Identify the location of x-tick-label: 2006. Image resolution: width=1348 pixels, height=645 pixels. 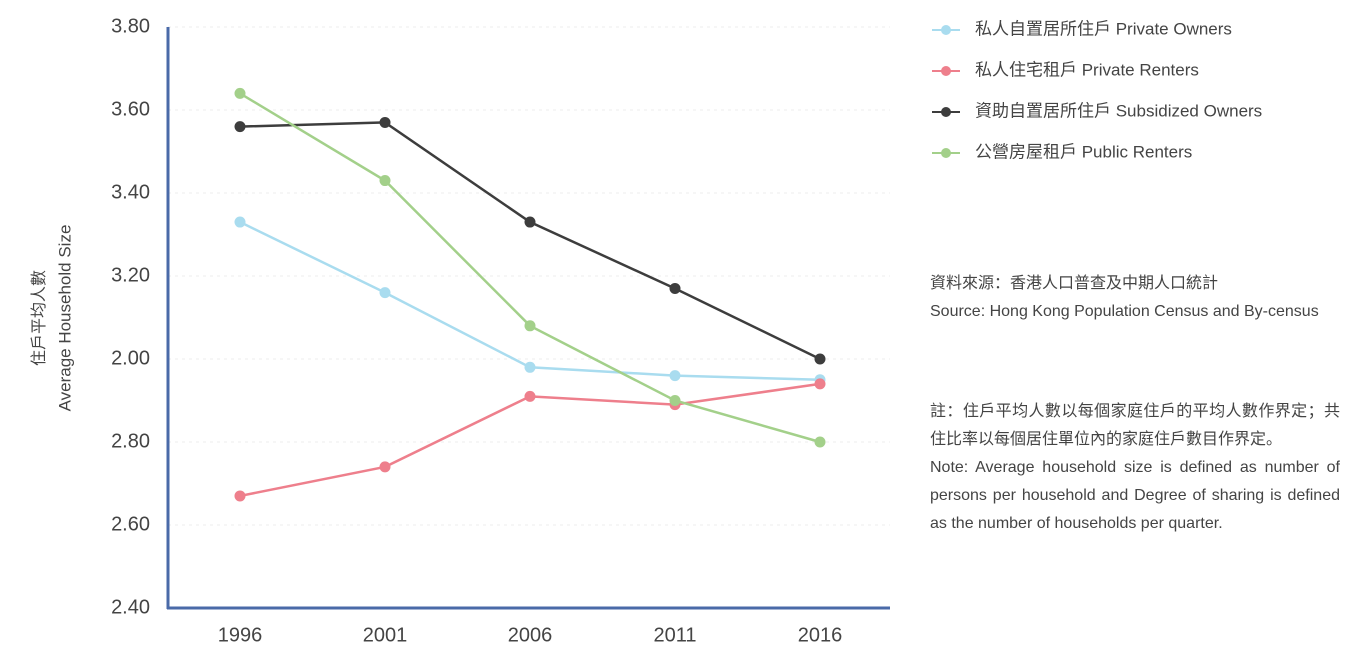
(530, 634).